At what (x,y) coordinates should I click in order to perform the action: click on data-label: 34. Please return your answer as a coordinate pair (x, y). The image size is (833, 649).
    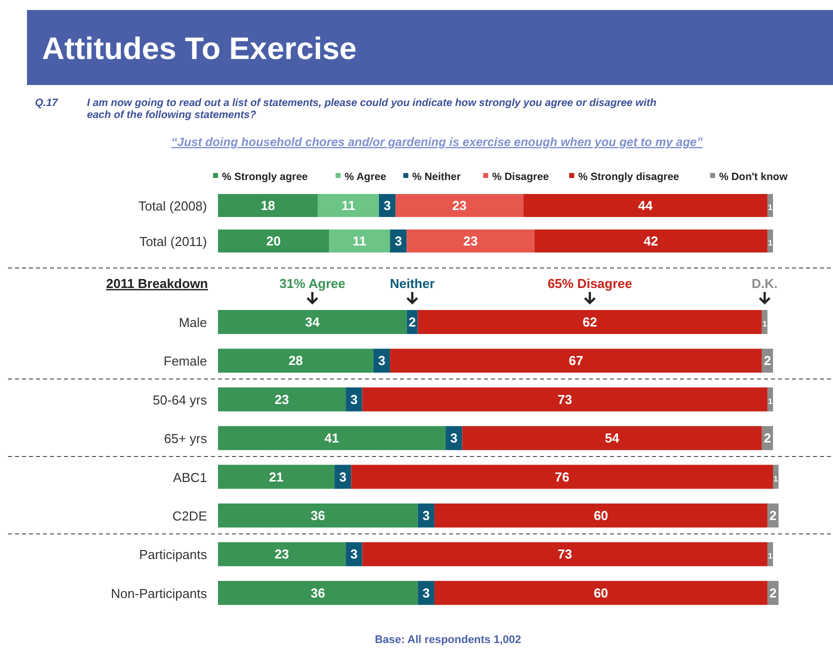
    Looking at the image, I should click on (312, 322).